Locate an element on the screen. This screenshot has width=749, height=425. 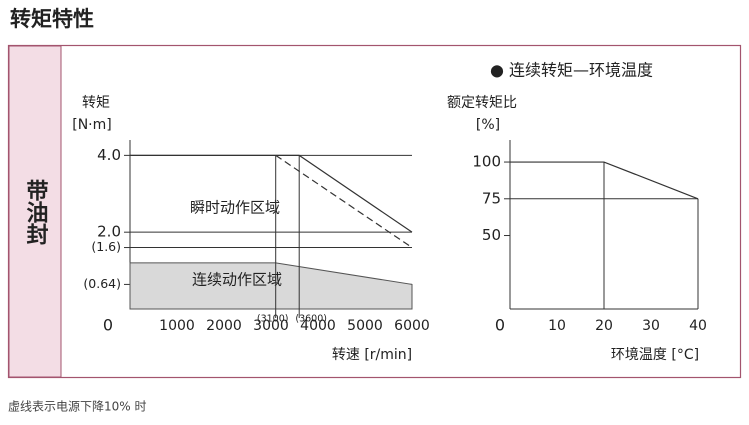
x-tick-label: 10 is located at coordinates (557, 326).